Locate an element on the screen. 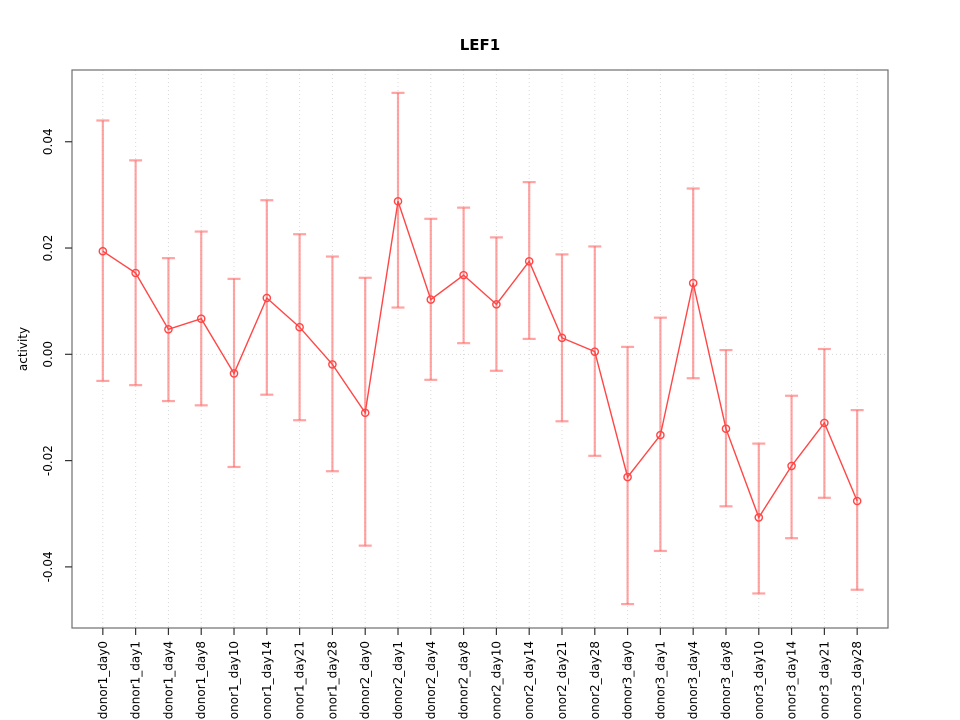  y-tick-label: 0.02 is located at coordinates (48, 248).